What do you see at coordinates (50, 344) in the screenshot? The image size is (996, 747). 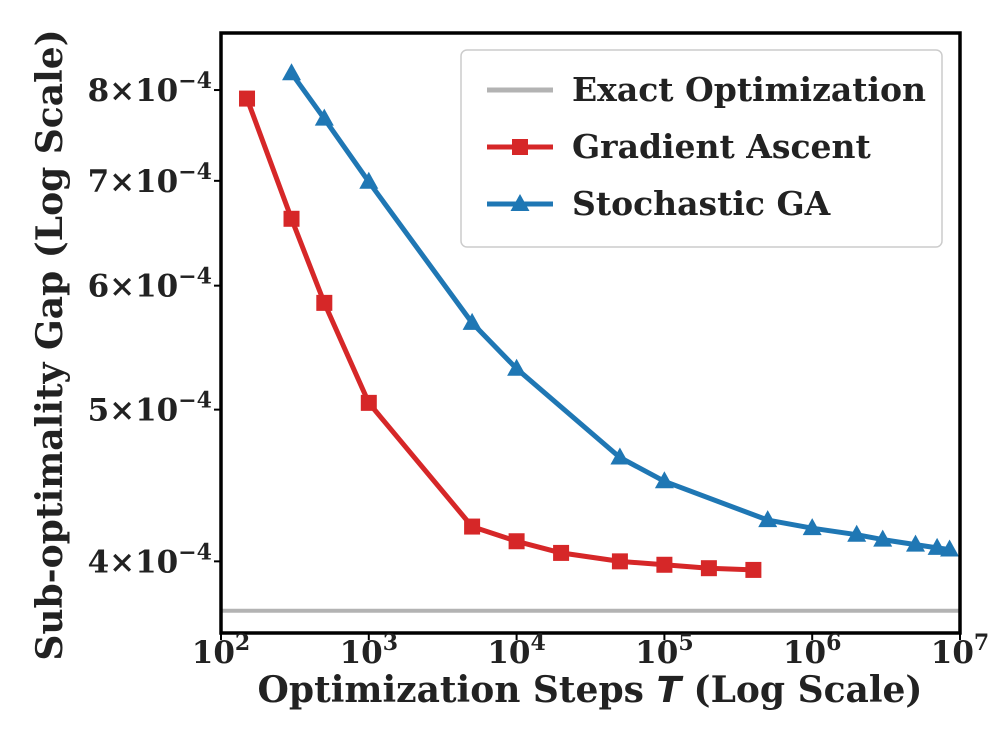 I see `y-axis-title: Sub-optimality Gap (Log Scale)` at bounding box center [50, 344].